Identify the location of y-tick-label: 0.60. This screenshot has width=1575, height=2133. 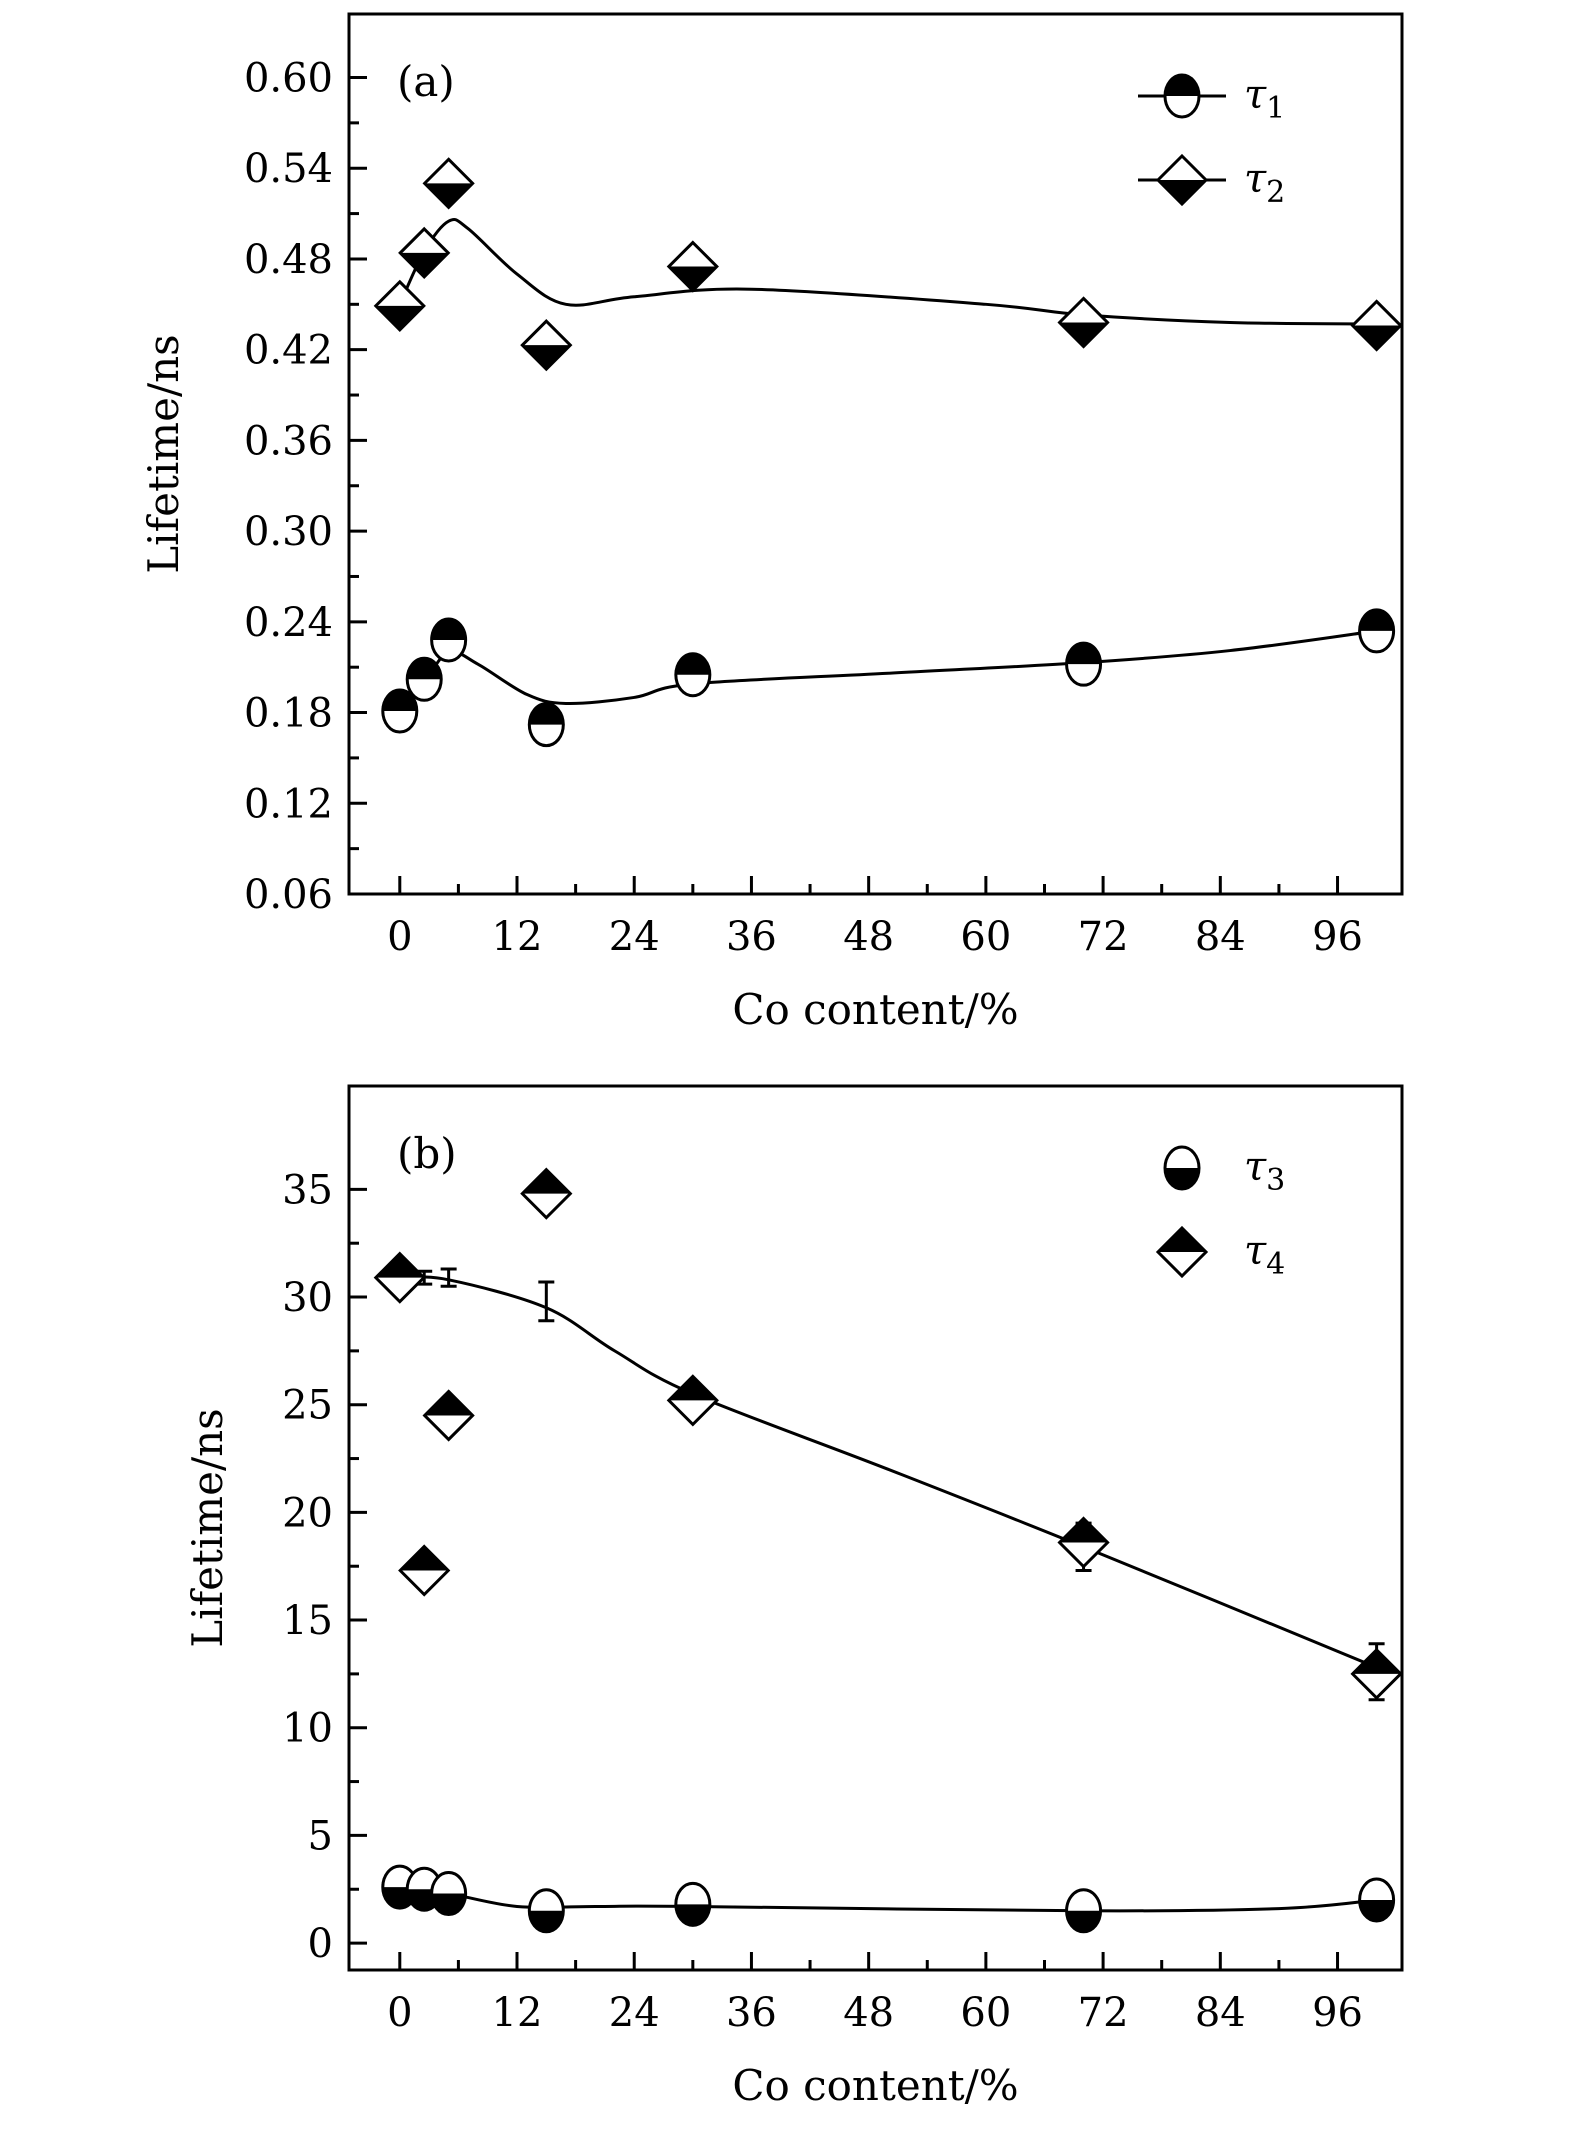
(288, 79).